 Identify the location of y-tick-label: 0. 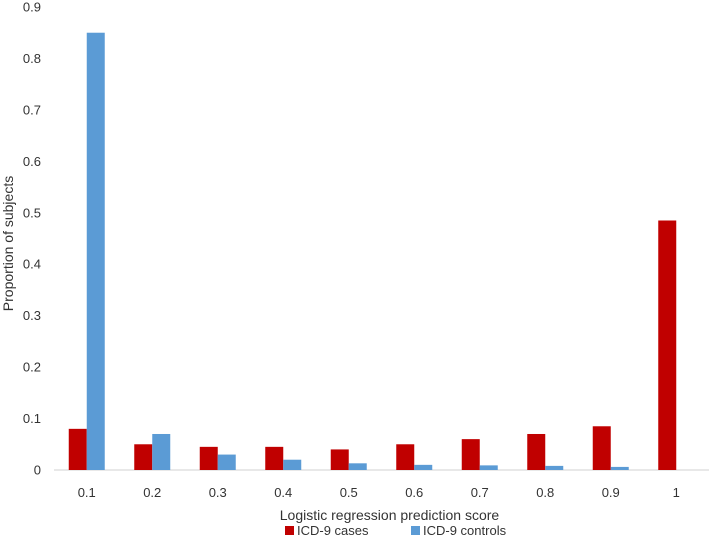
(37, 470).